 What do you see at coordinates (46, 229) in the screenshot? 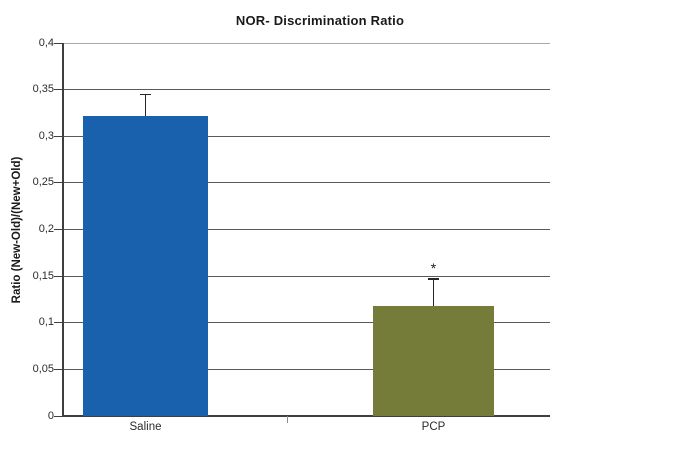
I see `y-tick-label: 0,2` at bounding box center [46, 229].